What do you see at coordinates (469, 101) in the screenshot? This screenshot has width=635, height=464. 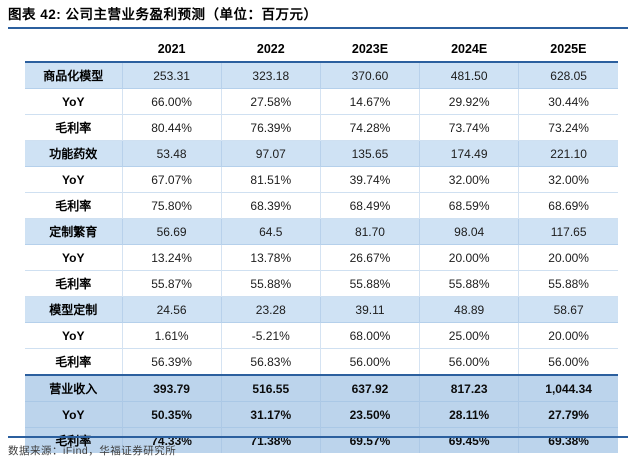 I see `cell-value: 29.92%` at bounding box center [469, 101].